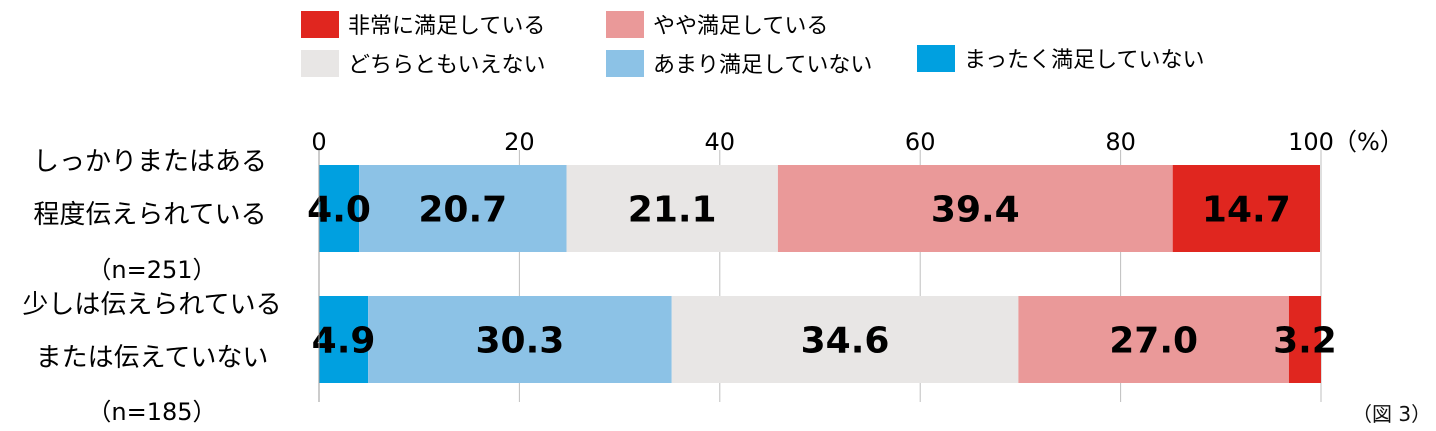 This screenshot has height=431, width=1436. I want to click on data-label: 4.9, so click(344, 341).